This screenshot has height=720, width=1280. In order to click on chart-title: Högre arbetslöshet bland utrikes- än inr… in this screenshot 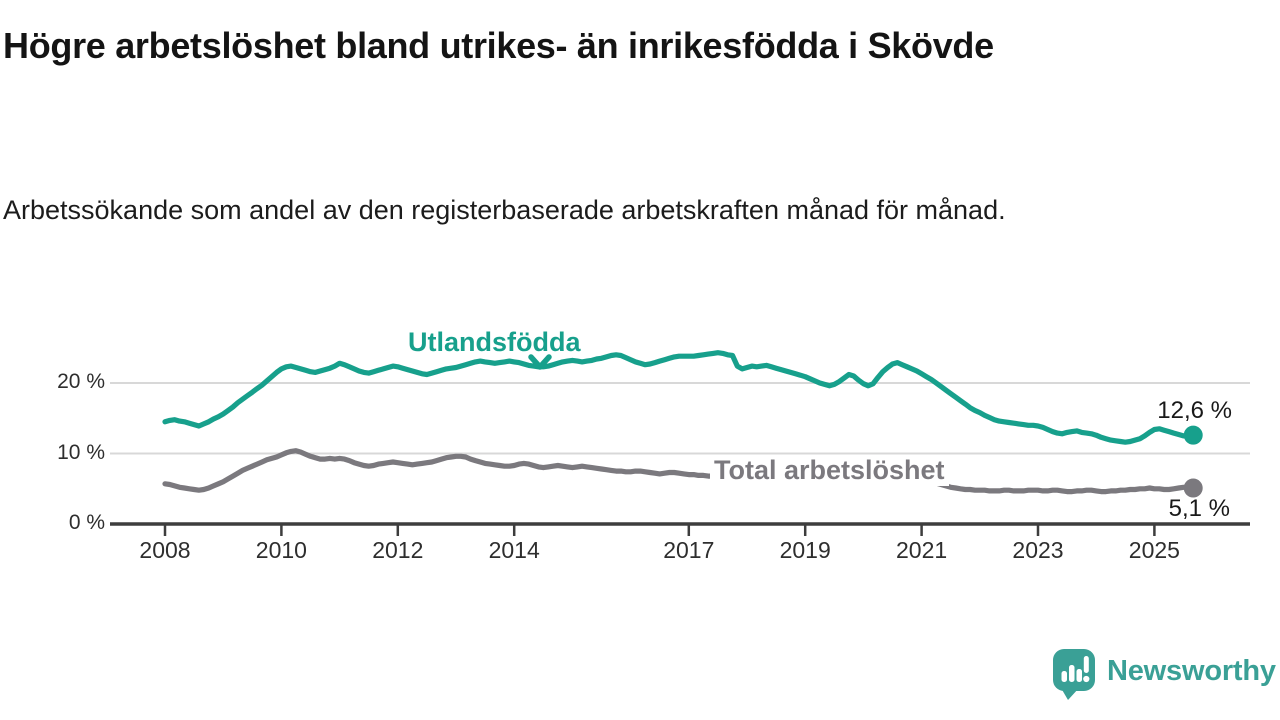, I will do `click(498, 45)`.